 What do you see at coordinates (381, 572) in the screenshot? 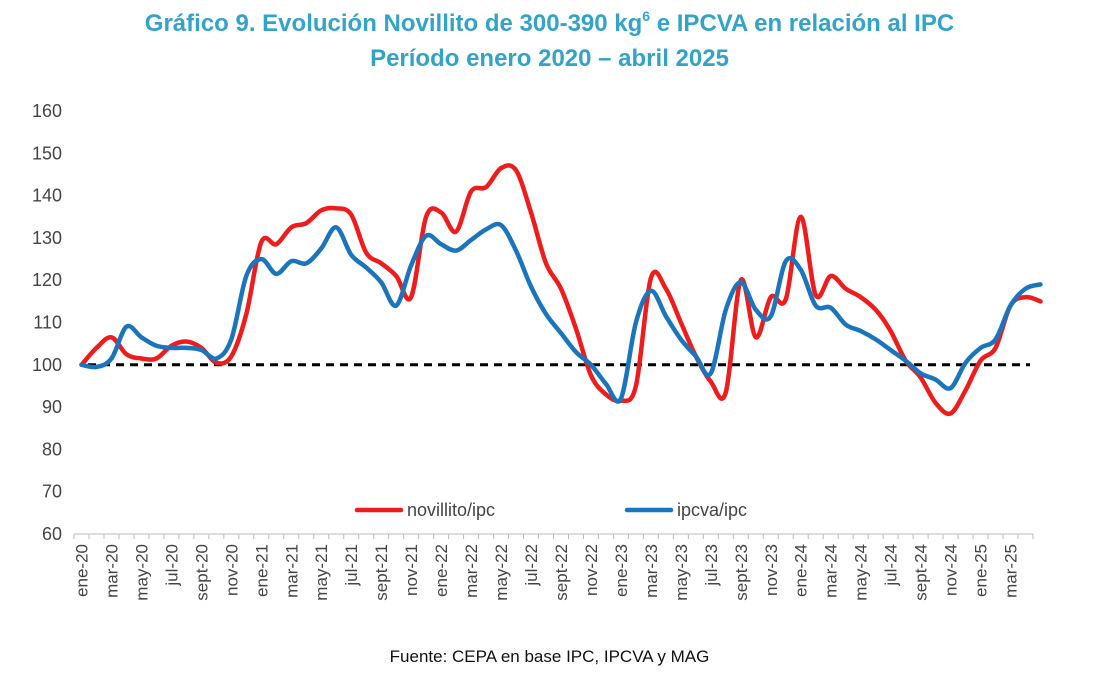
I see `x-tick-label: sept-21` at bounding box center [381, 572].